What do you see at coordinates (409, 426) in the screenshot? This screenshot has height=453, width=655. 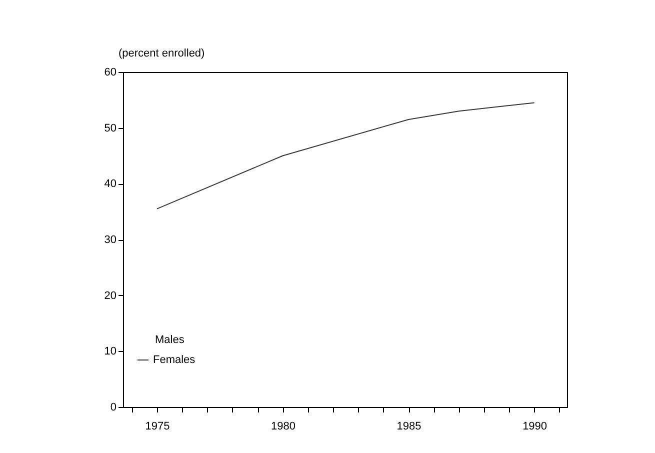 I see `x-tick-label: 1985` at bounding box center [409, 426].